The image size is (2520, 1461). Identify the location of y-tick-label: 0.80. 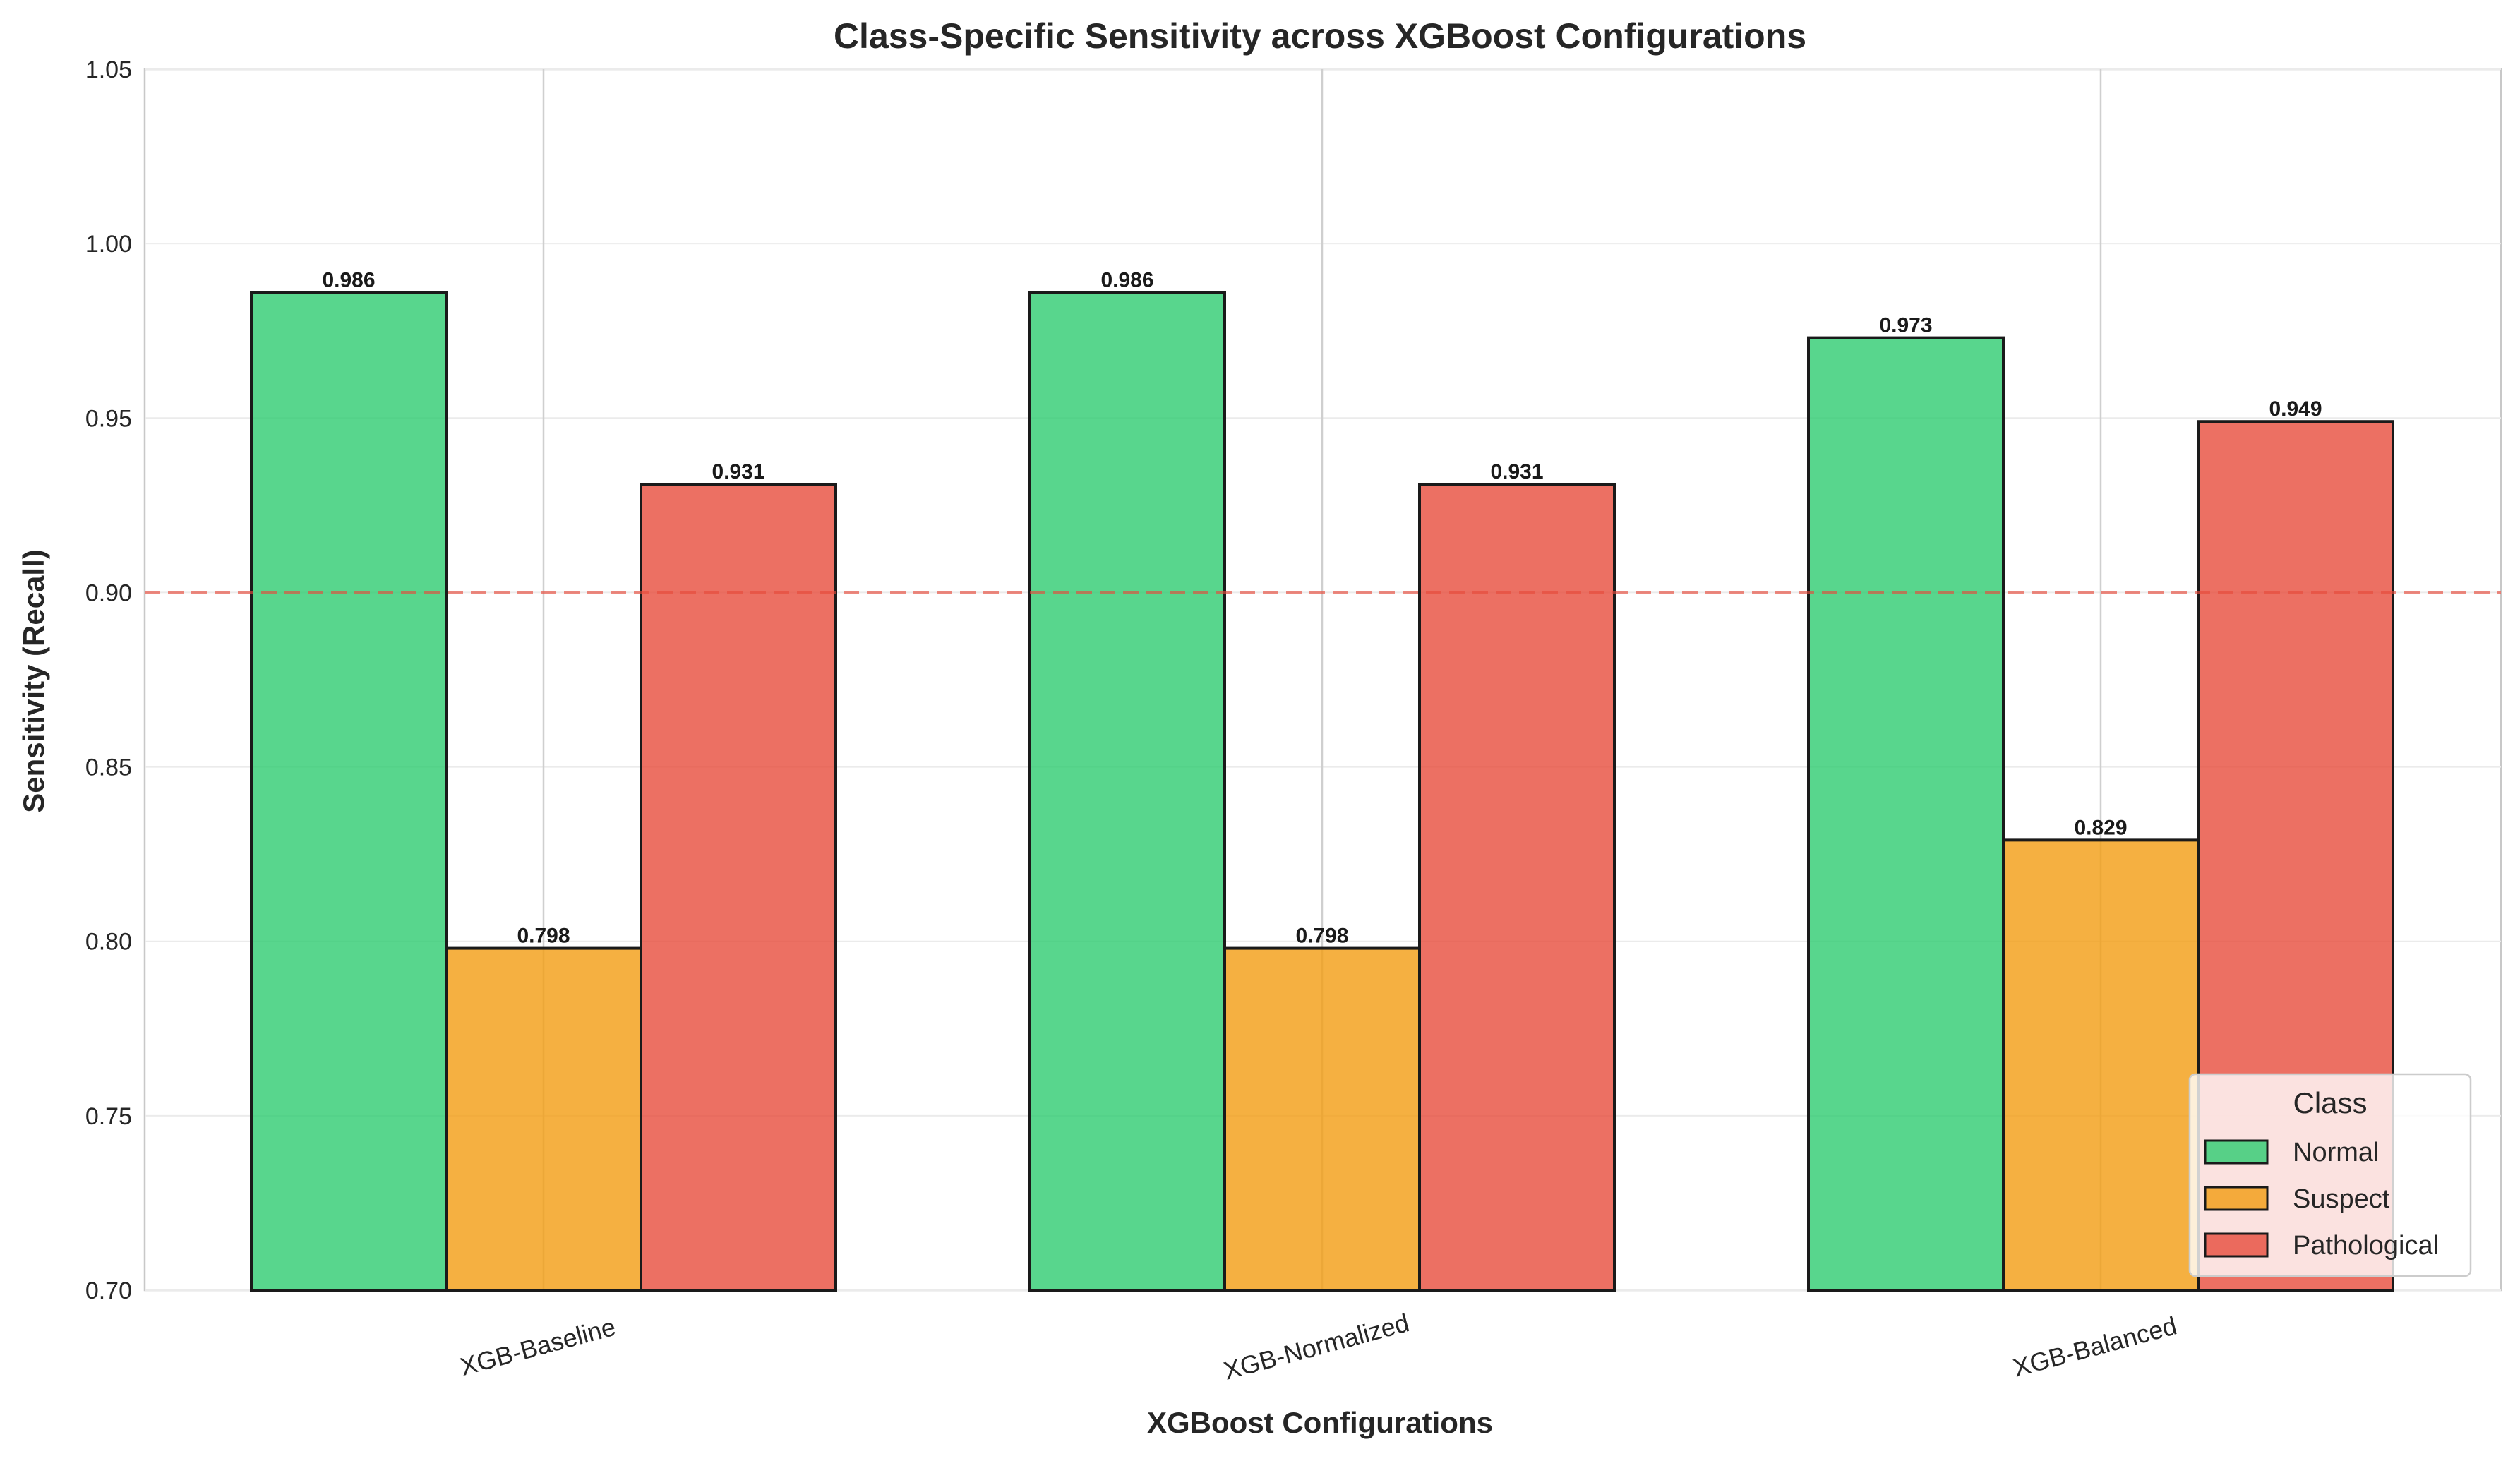
(109, 942).